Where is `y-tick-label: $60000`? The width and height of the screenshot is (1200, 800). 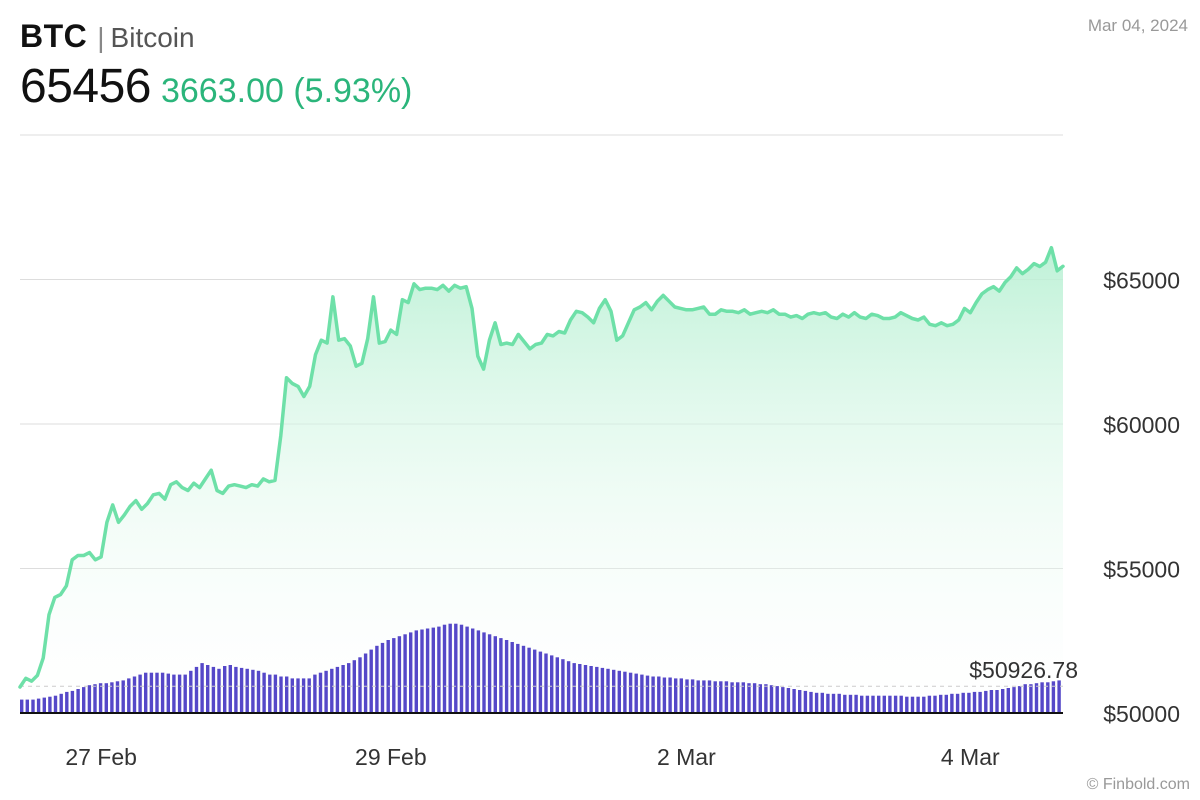
y-tick-label: $60000 is located at coordinates (1141, 425).